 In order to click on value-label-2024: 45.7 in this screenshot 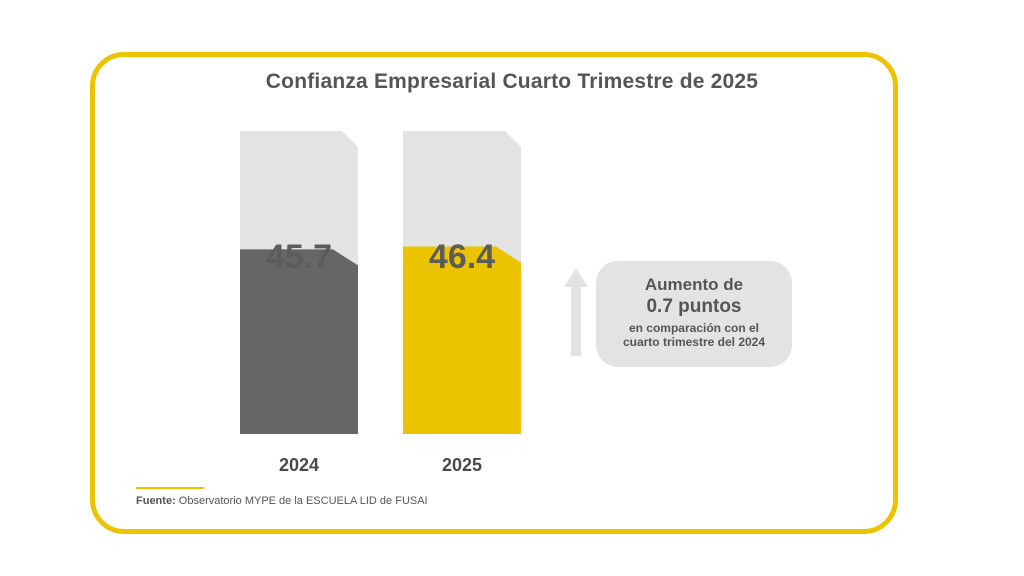, I will do `click(299, 257)`.